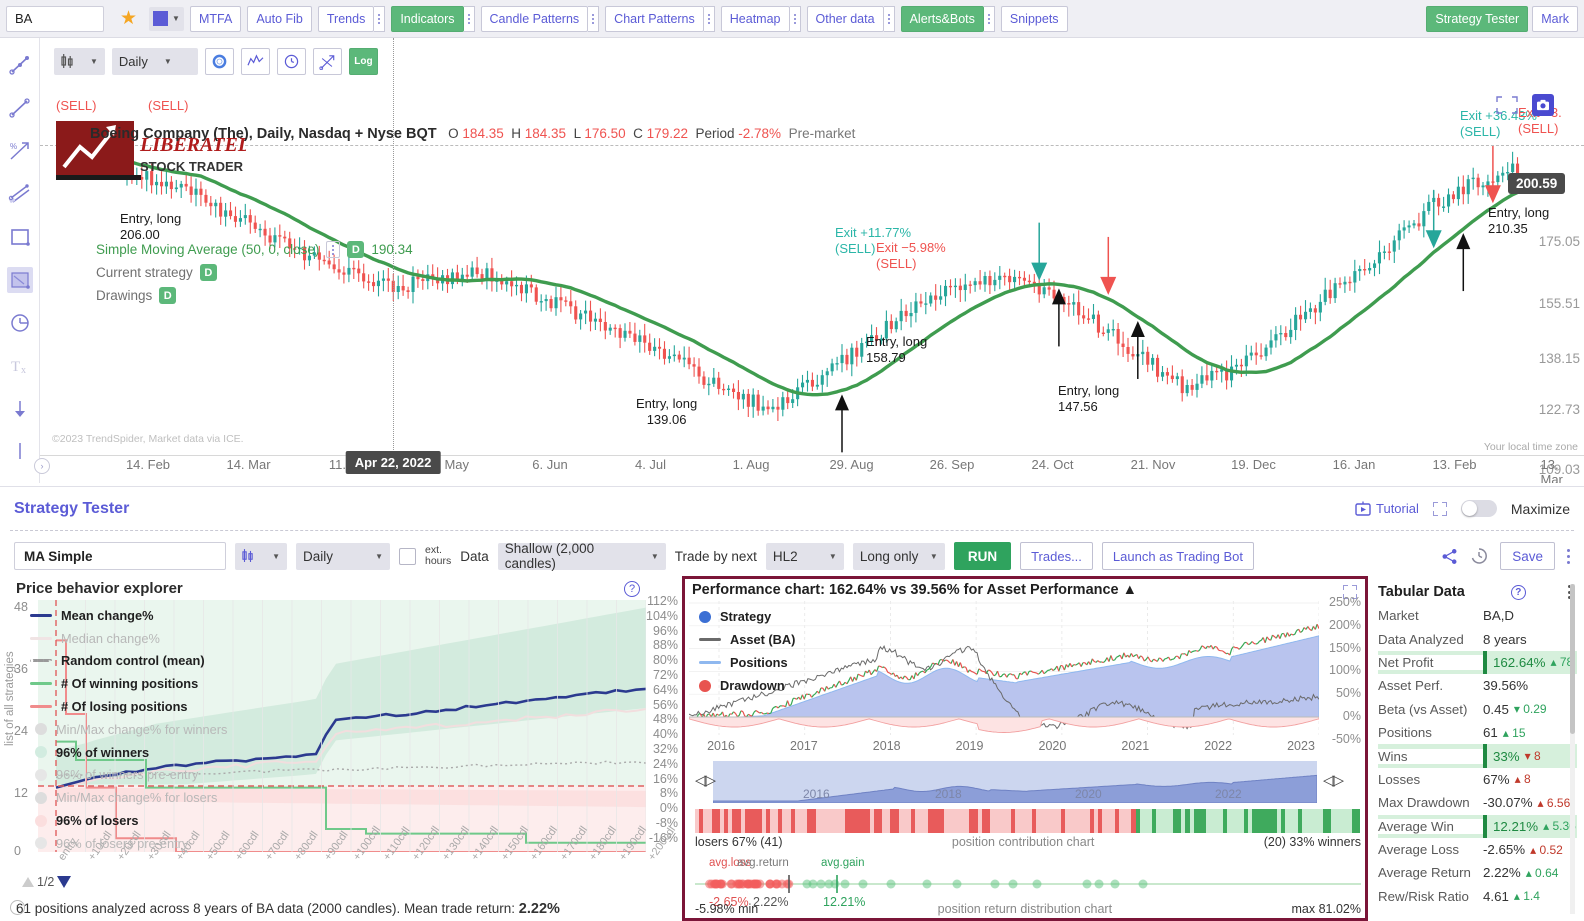 Image resolution: width=1584 pixels, height=921 pixels. I want to click on performance-expand-icon, so click(1350, 592).